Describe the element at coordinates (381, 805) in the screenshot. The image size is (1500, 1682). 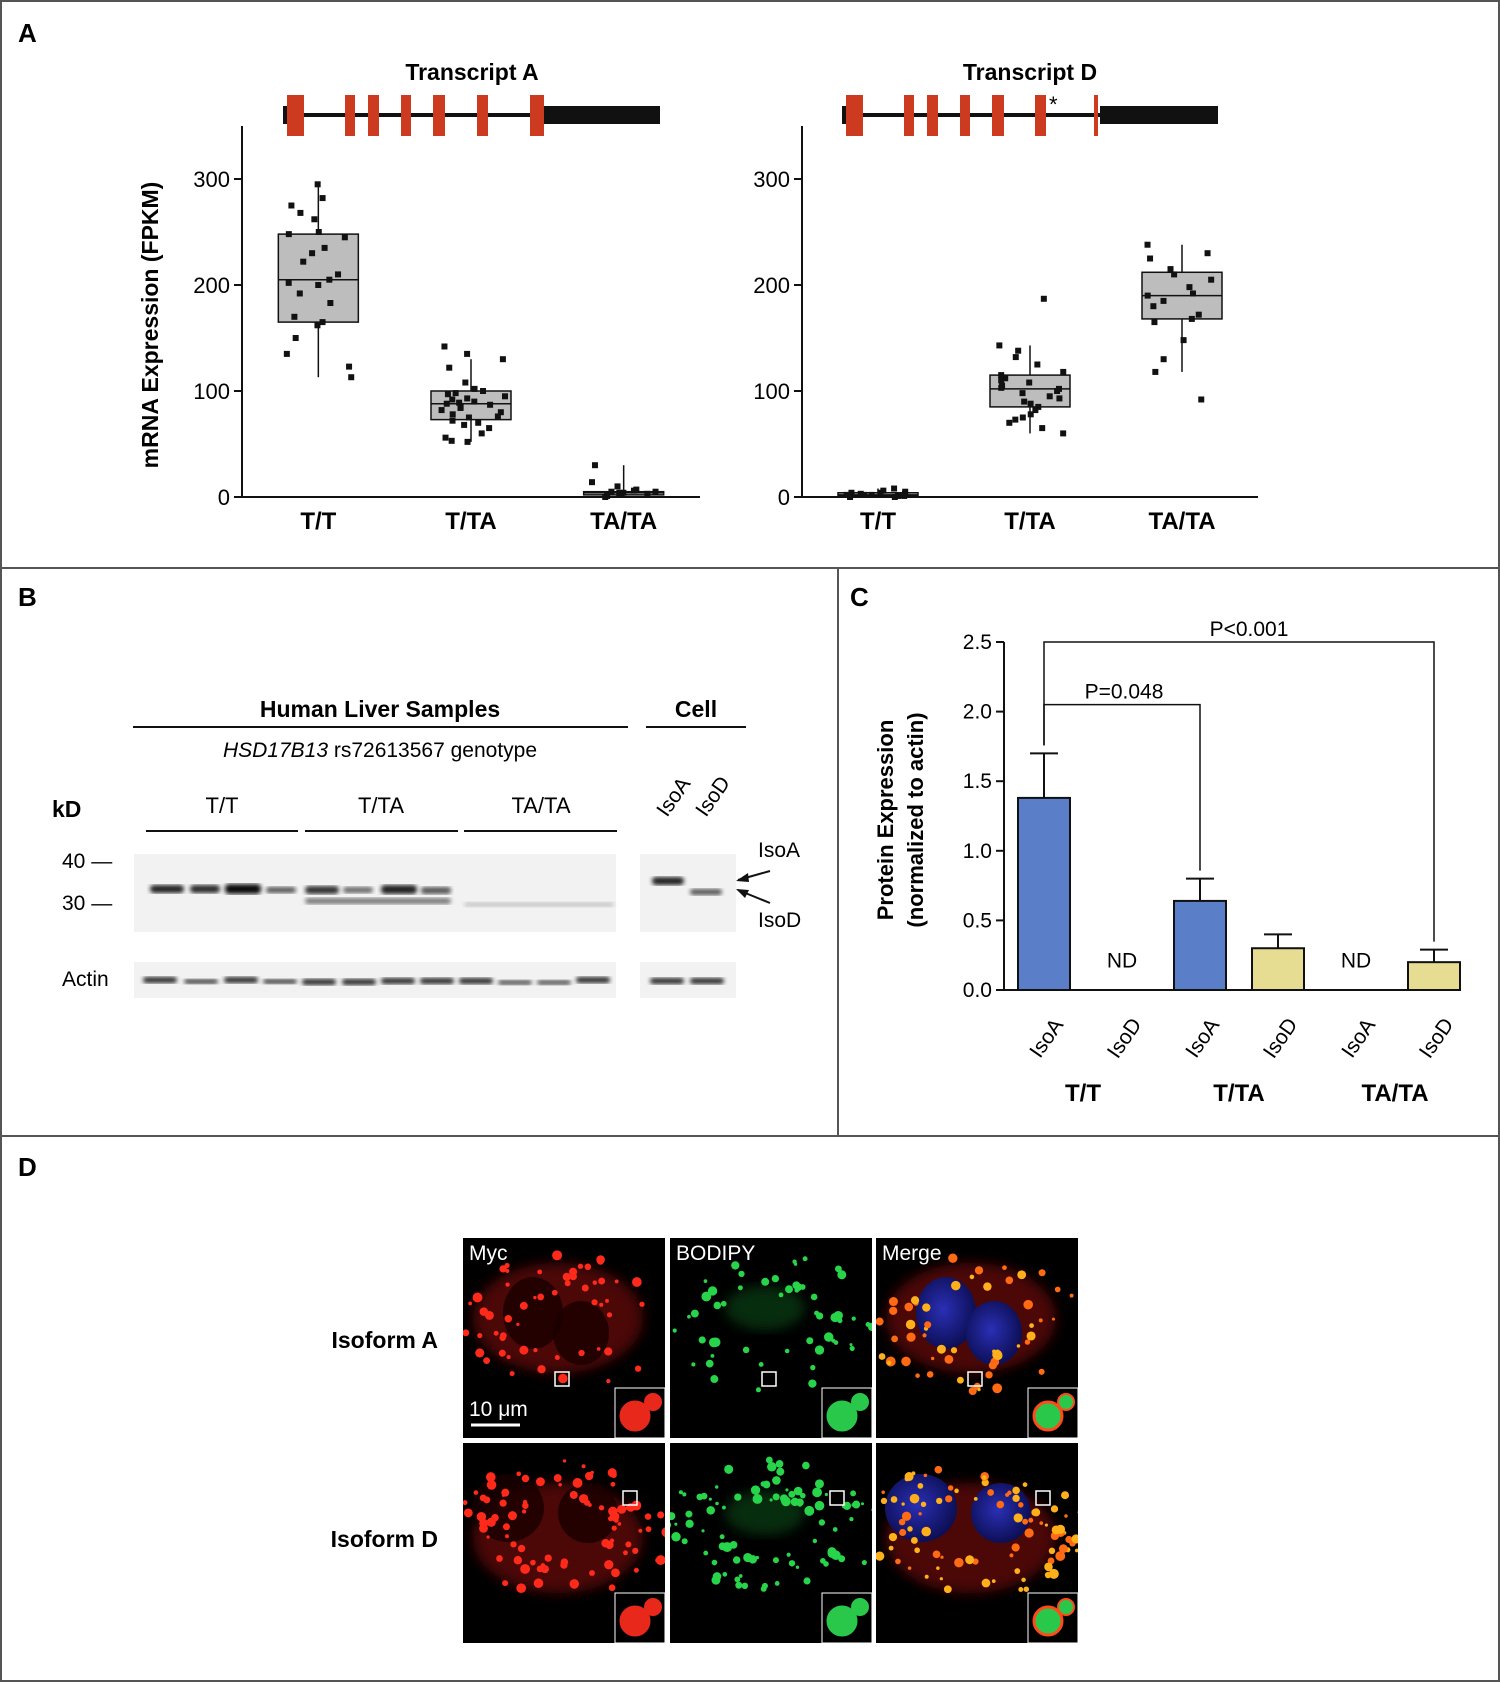
I see `genotype-label-tta: T/TA` at that location.